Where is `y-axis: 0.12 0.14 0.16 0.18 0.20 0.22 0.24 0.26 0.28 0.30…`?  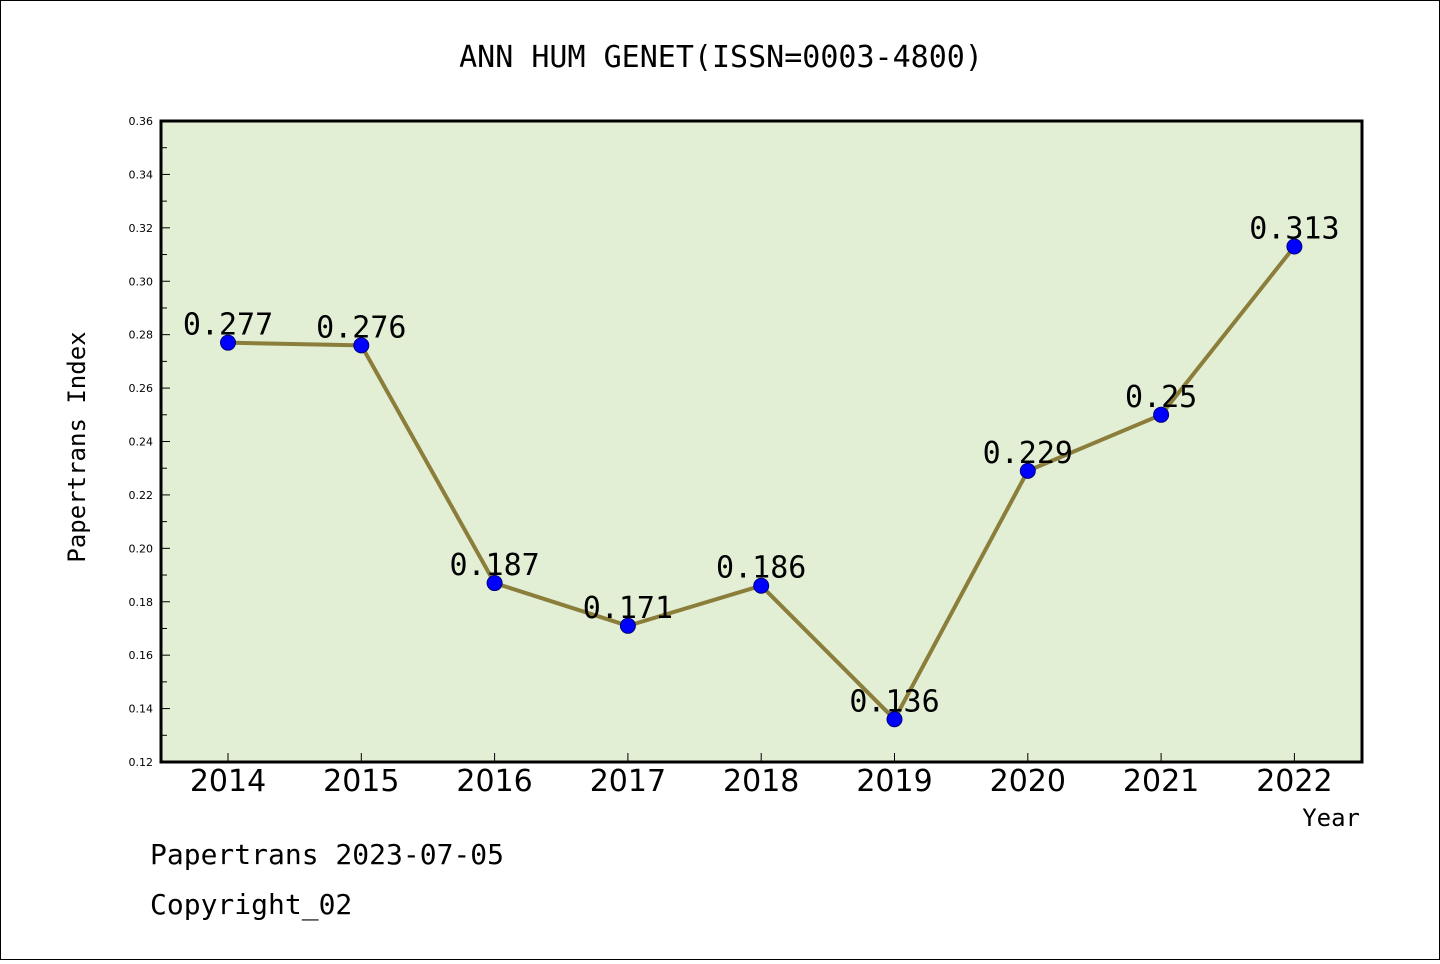 y-axis: 0.12 0.14 0.16 0.18 0.20 0.22 0.24 0.26 0.28 0.30… is located at coordinates (149, 442).